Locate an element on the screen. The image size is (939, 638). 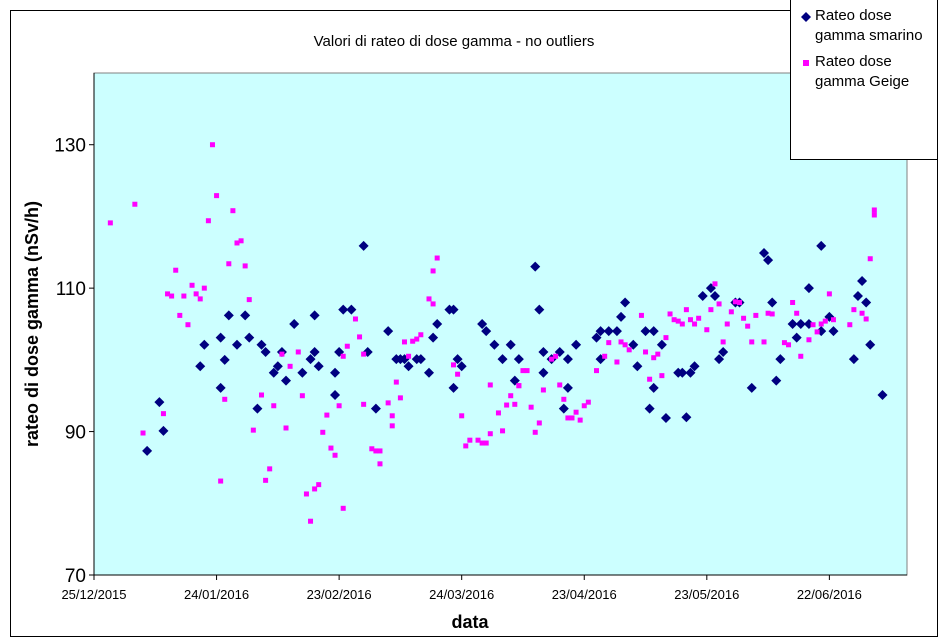
x-tick-label: 24/01/2016 is located at coordinates (216, 594).